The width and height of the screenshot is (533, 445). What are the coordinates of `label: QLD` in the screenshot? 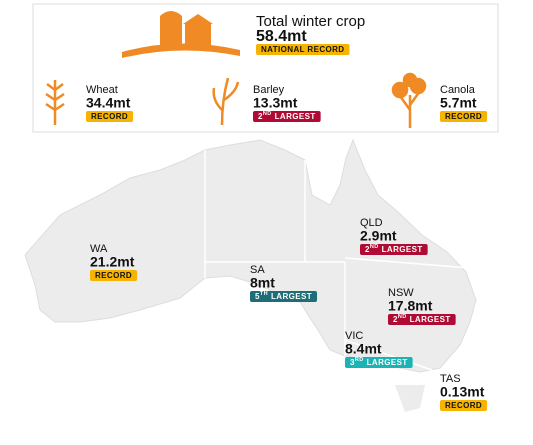 It's located at (371, 223).